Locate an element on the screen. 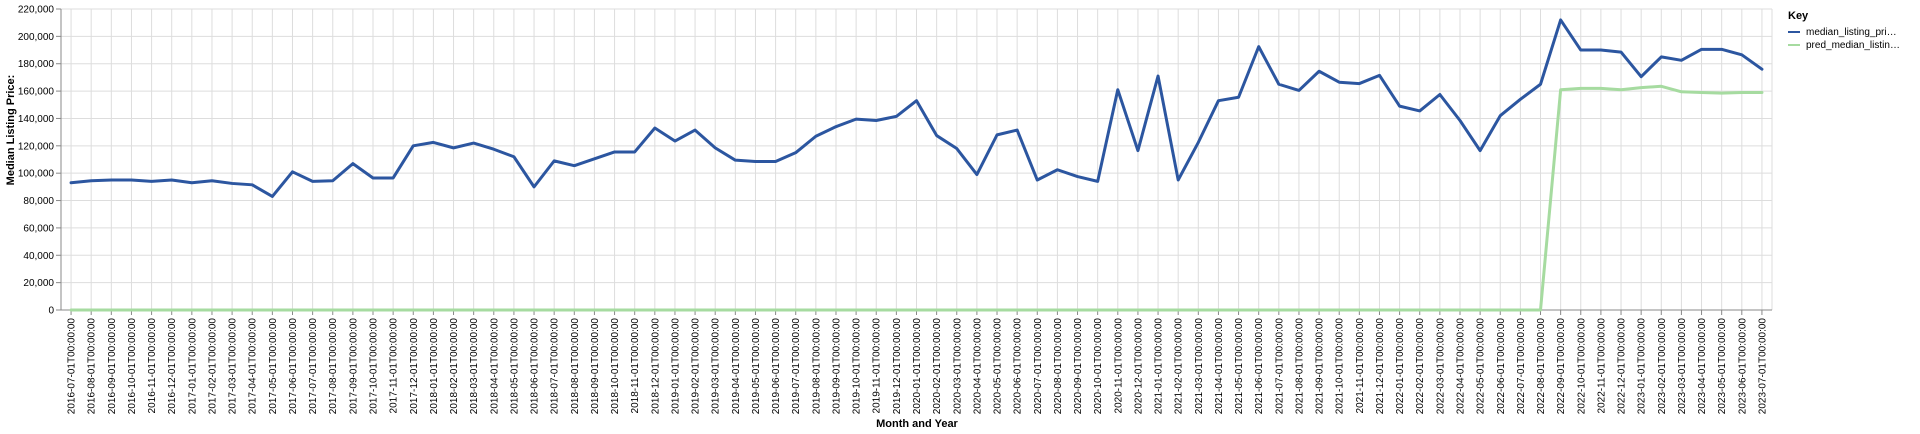 The height and width of the screenshot is (434, 1920). x-tick-label: 2019-03-01T00:00:00 is located at coordinates (716, 366).